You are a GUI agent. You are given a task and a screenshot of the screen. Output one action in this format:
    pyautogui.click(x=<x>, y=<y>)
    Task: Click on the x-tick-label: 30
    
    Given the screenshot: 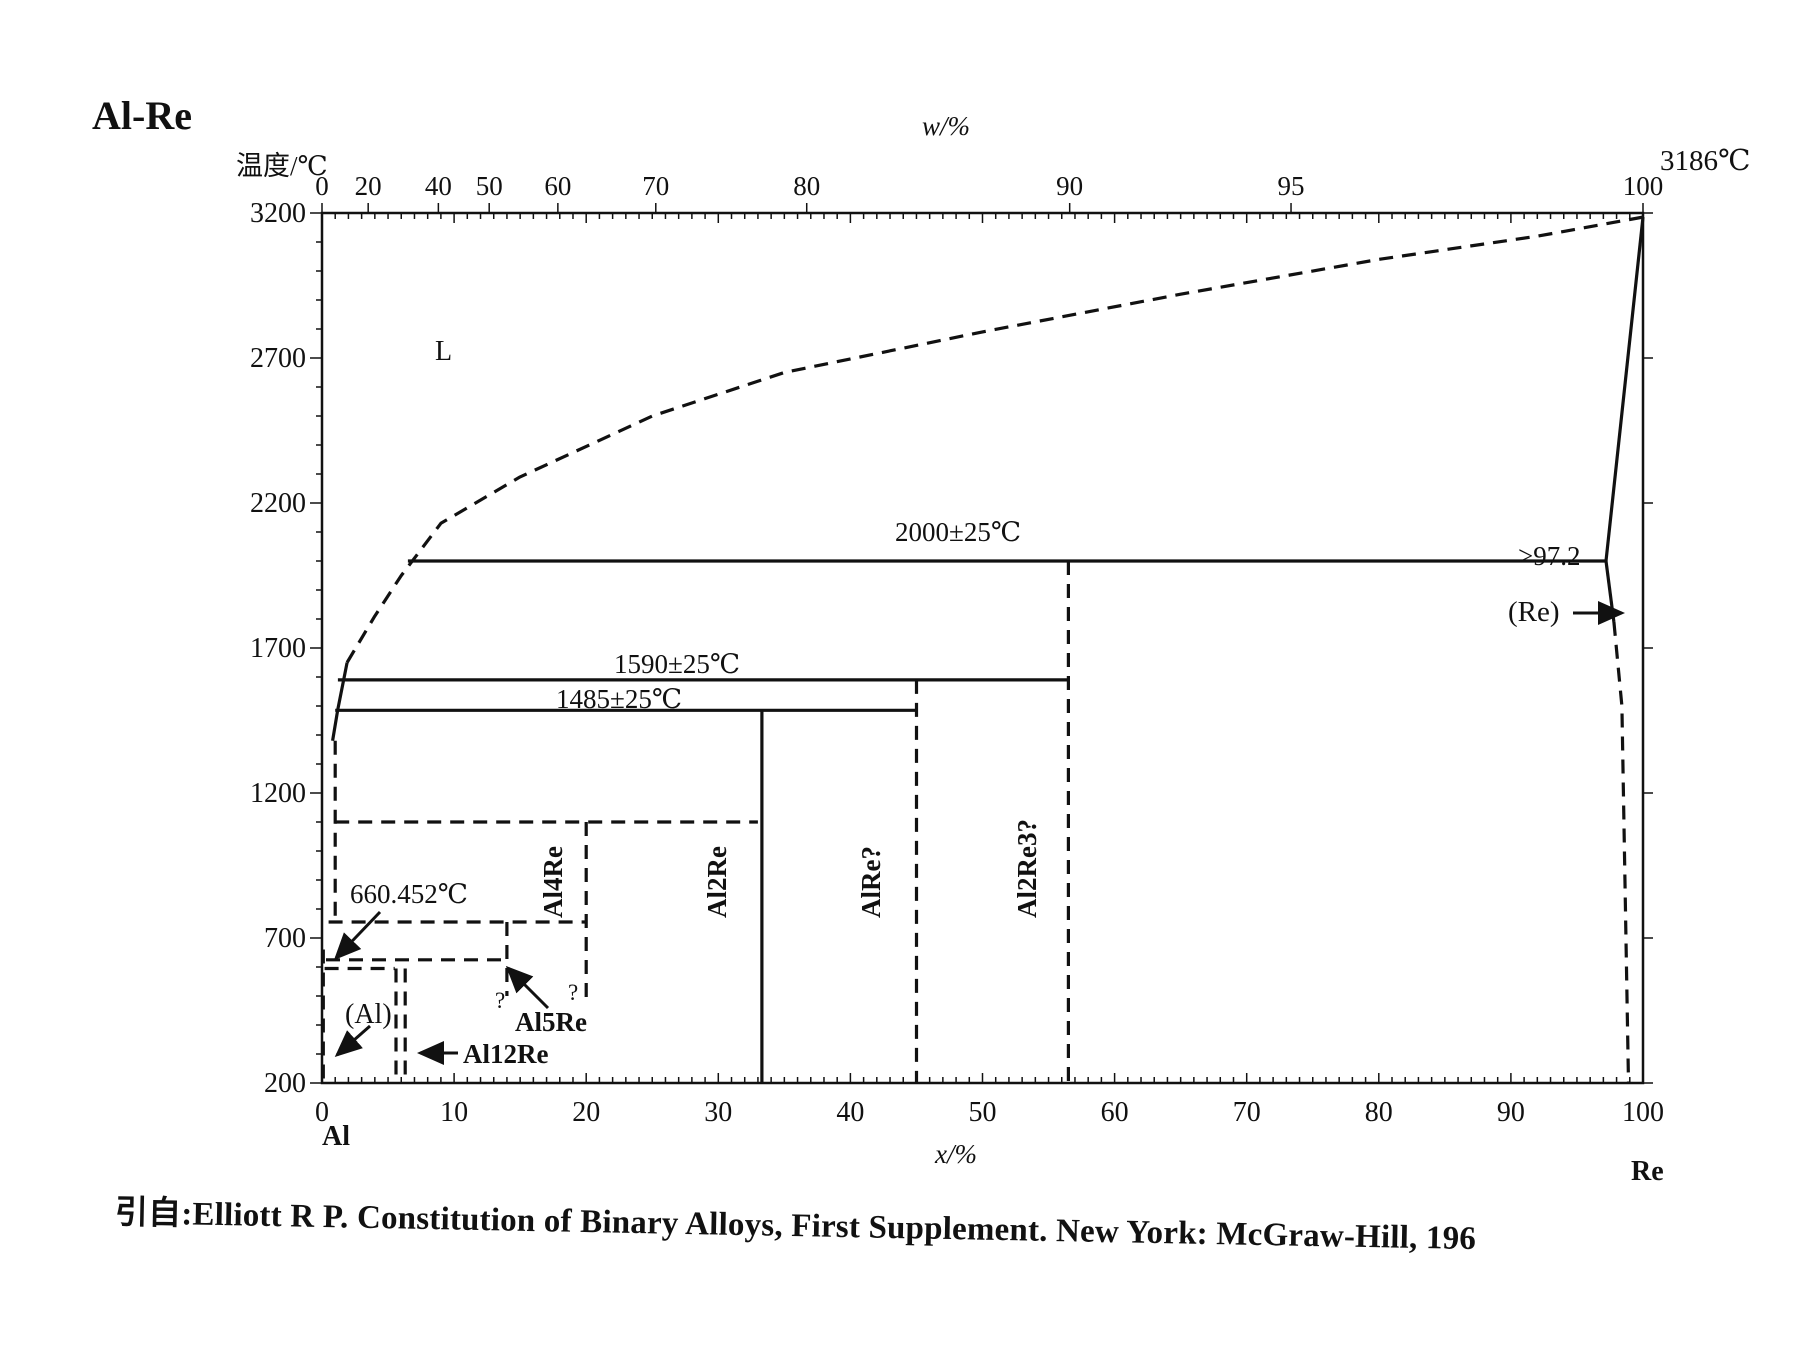 What is the action you would take?
    pyautogui.click(x=718, y=1112)
    